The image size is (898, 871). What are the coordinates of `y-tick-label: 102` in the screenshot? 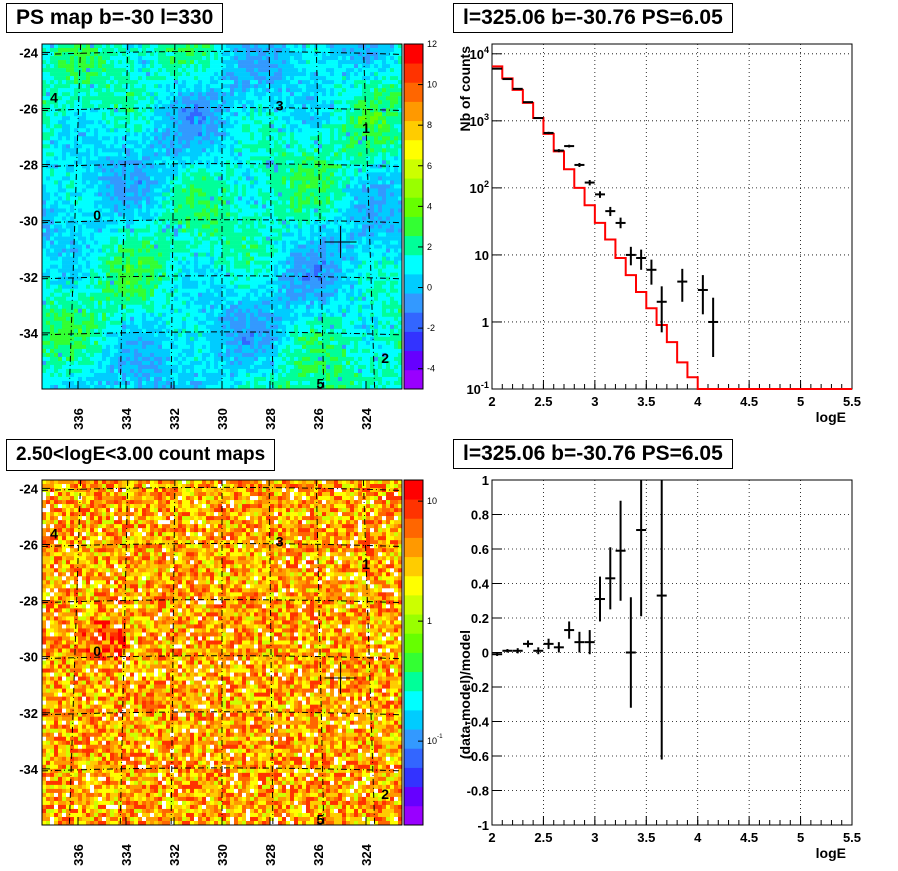 It's located at (479, 187).